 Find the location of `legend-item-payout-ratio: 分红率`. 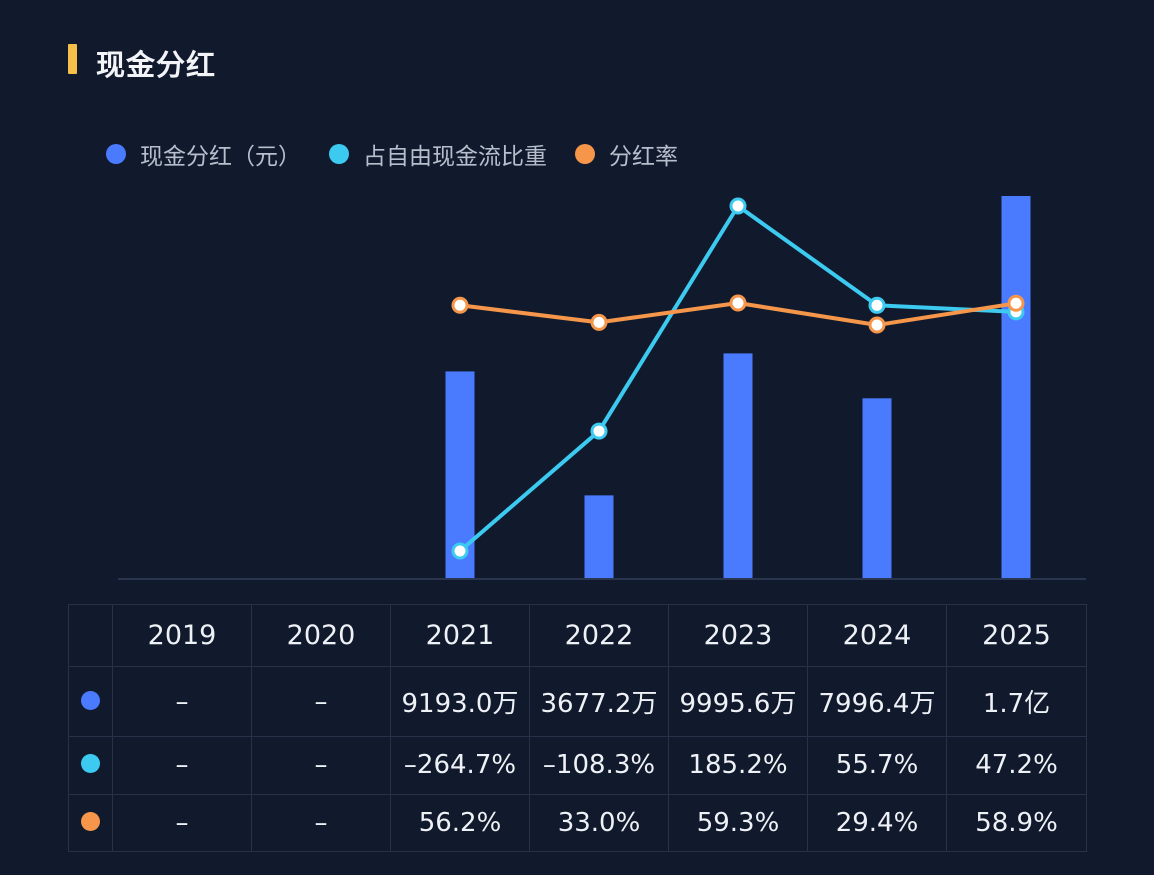

legend-item-payout-ratio: 分红率 is located at coordinates (626, 154).